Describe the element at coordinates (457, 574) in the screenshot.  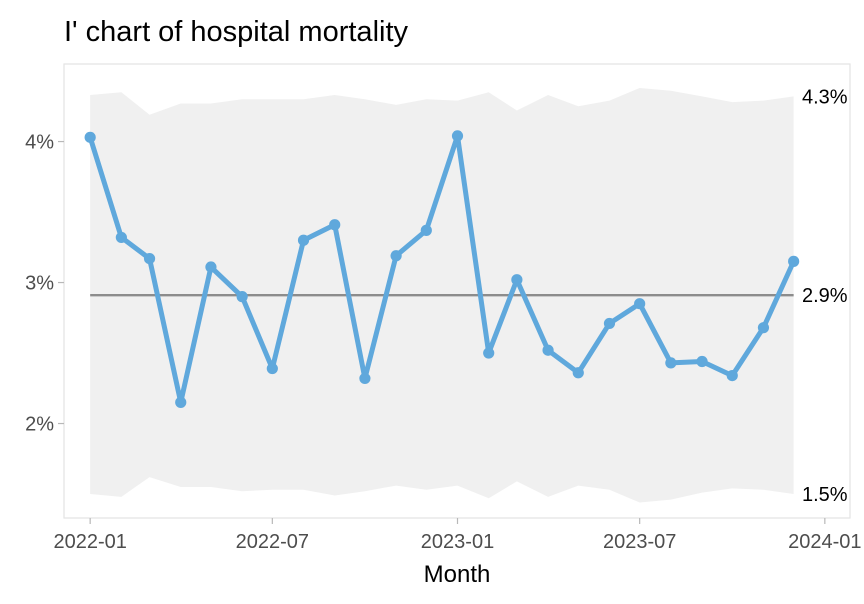
I see `x-axis-title: Month` at that location.